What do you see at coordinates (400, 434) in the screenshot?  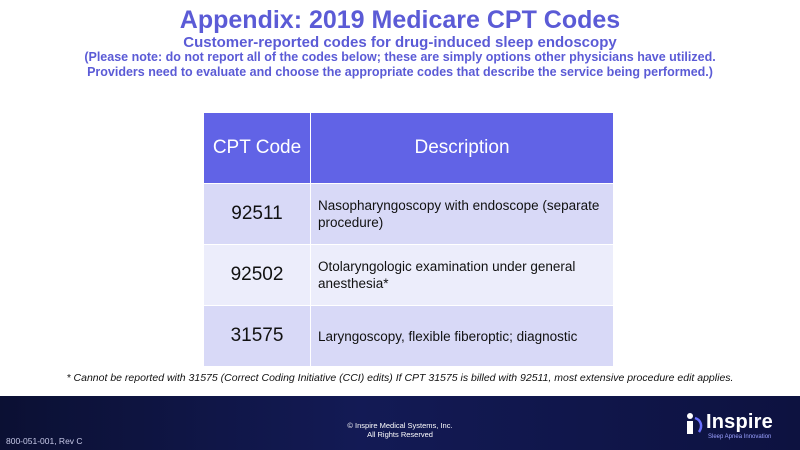 I see `rights-line: All Rights Reserved` at bounding box center [400, 434].